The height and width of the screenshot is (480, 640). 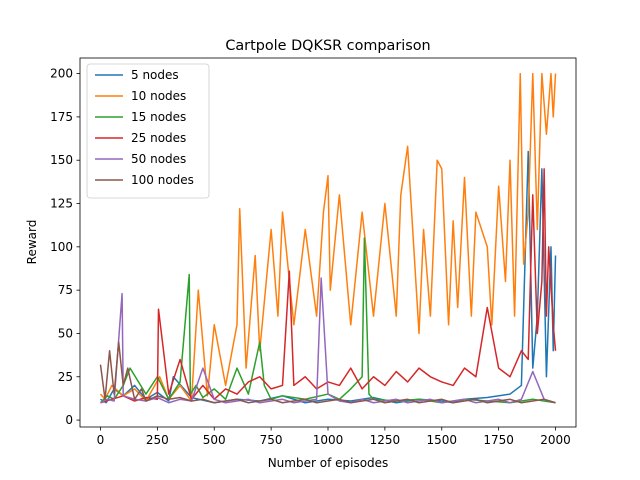 I want to click on x-tick-label: 1500, so click(x=441, y=440).